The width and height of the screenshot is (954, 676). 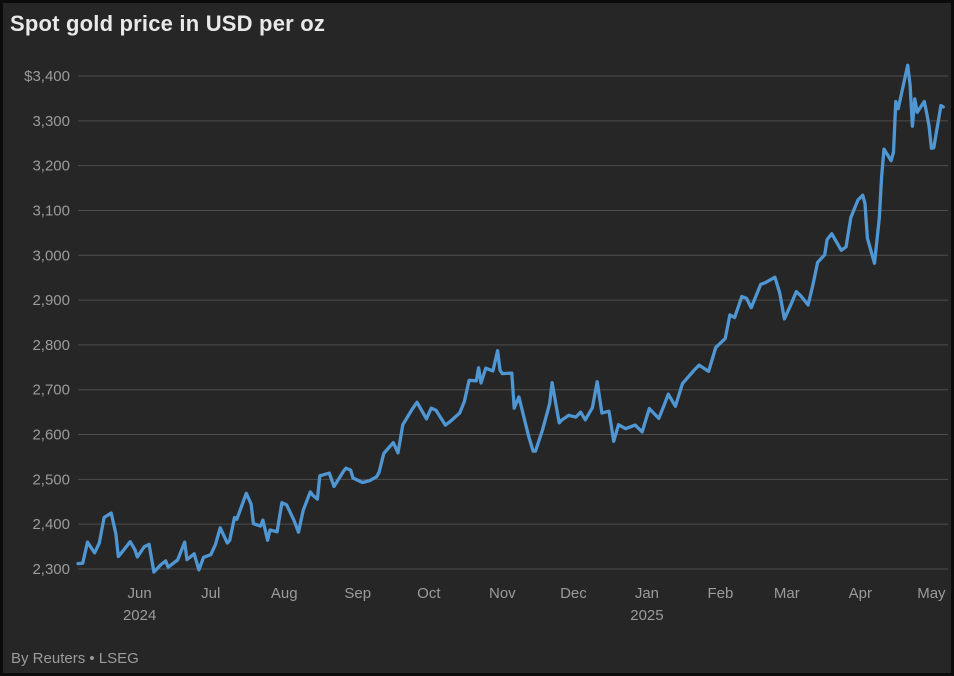 I want to click on x-tick-label: Apr, so click(x=860, y=593).